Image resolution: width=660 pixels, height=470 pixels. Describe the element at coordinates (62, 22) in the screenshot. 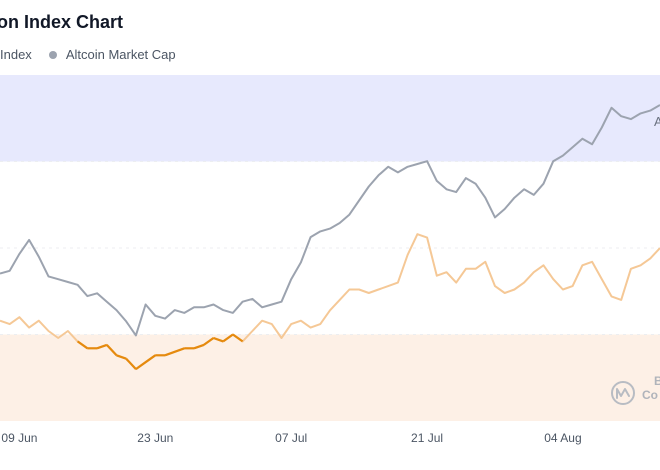

I see `chart-title: on Index Chart` at that location.